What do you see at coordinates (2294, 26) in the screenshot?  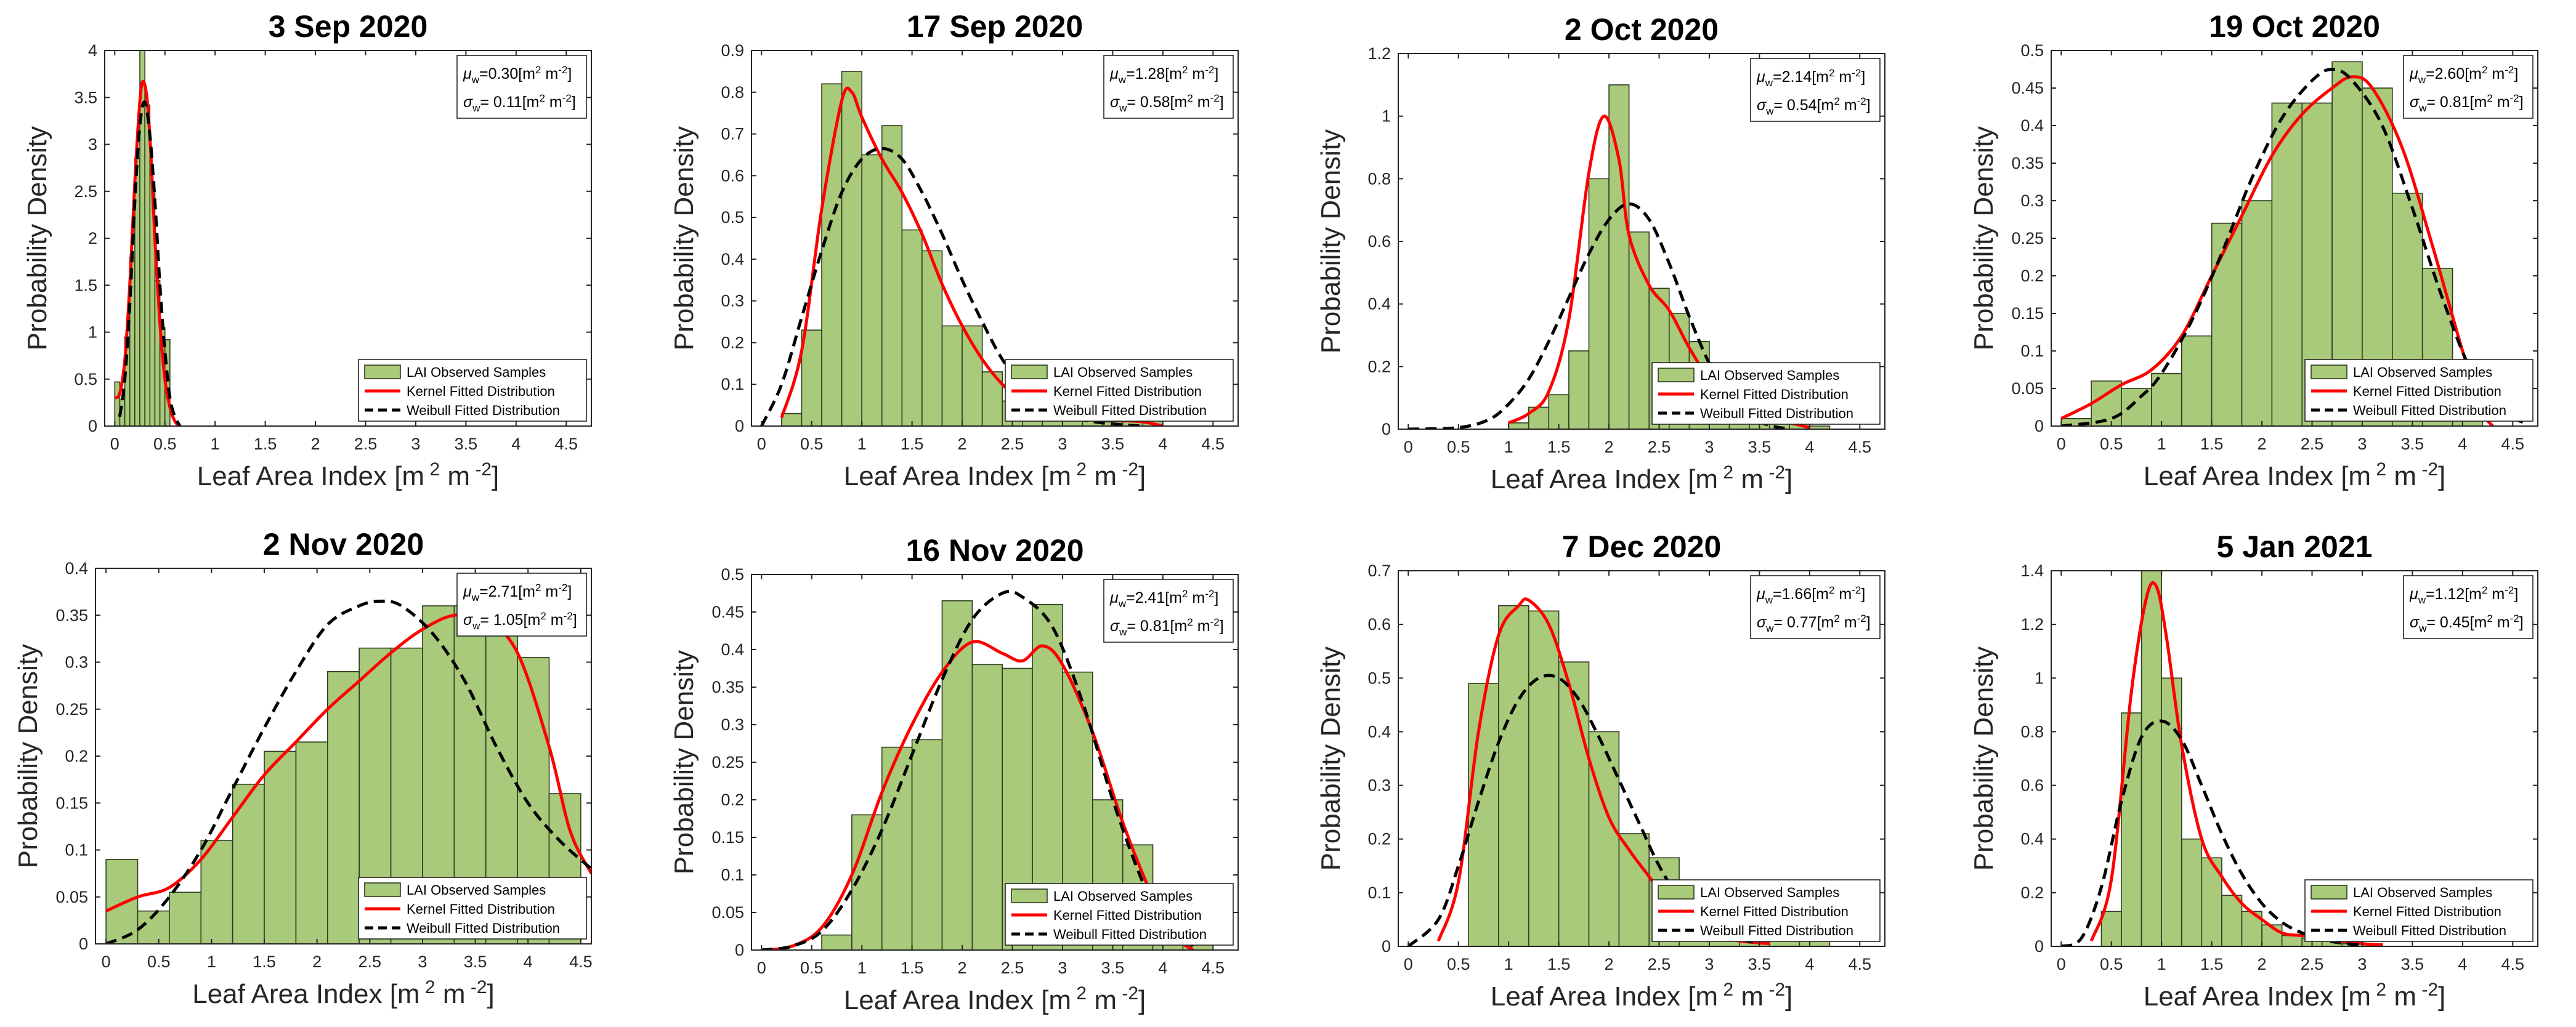 I see `subplot-title: 19 Oct 2020` at bounding box center [2294, 26].